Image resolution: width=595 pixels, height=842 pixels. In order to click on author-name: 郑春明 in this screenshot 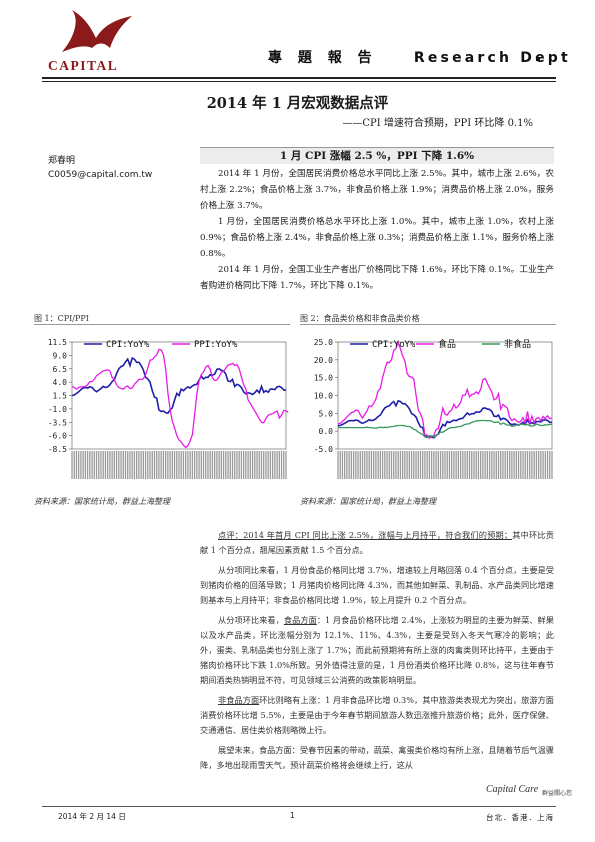, I will do `click(62, 161)`.